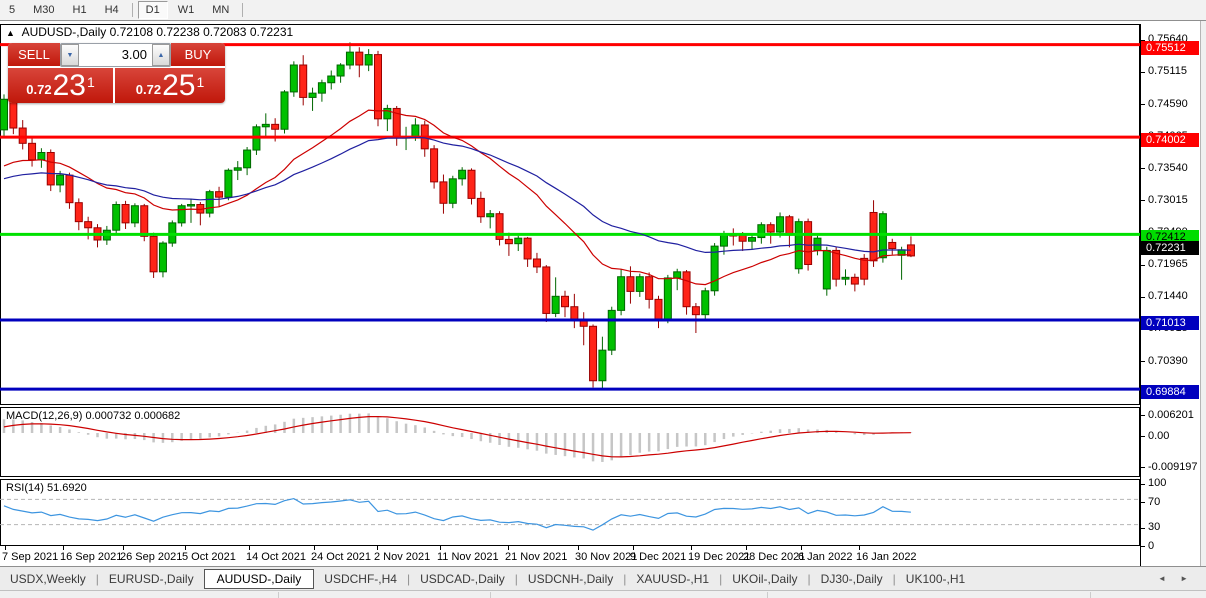 The width and height of the screenshot is (1206, 598). What do you see at coordinates (1168, 167) in the screenshot?
I see `price-tick-label: 0.73540` at bounding box center [1168, 167].